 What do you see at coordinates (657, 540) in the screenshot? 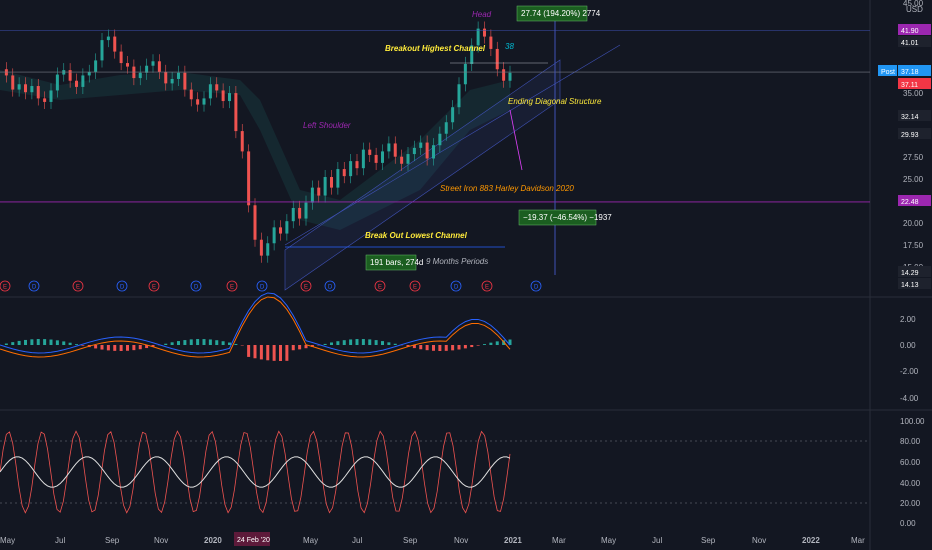
I see `time-tick-label: Jul` at bounding box center [657, 540].